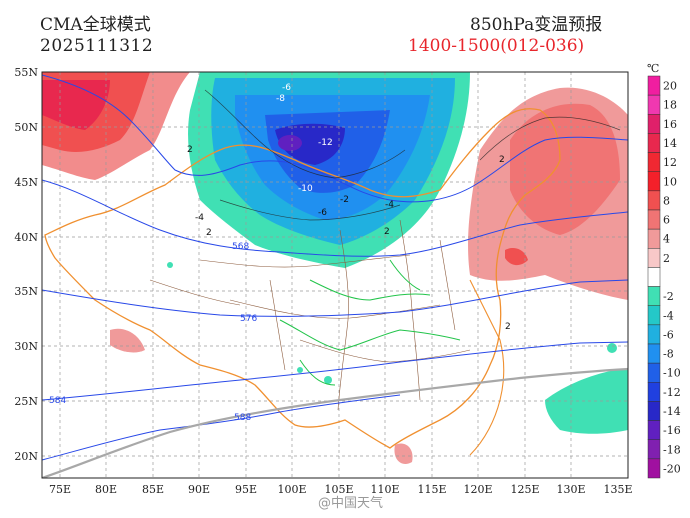 This screenshot has width=690, height=518. I want to click on cold-spot-yunnan, so click(300, 370).